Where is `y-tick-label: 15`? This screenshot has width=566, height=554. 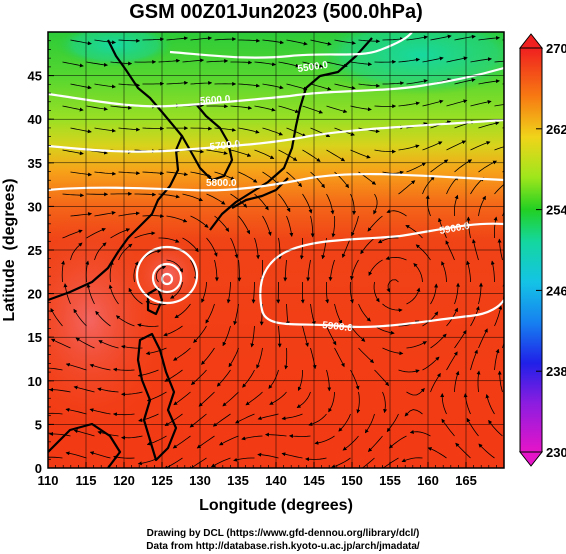 y-tick-label: 15 is located at coordinates (35, 337).